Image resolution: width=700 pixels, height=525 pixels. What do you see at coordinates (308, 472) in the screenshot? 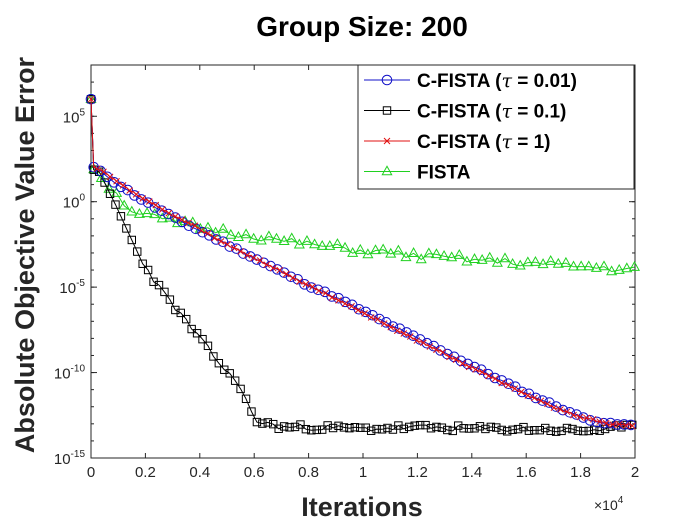
I see `x-tick-label: 0.8` at bounding box center [308, 472].